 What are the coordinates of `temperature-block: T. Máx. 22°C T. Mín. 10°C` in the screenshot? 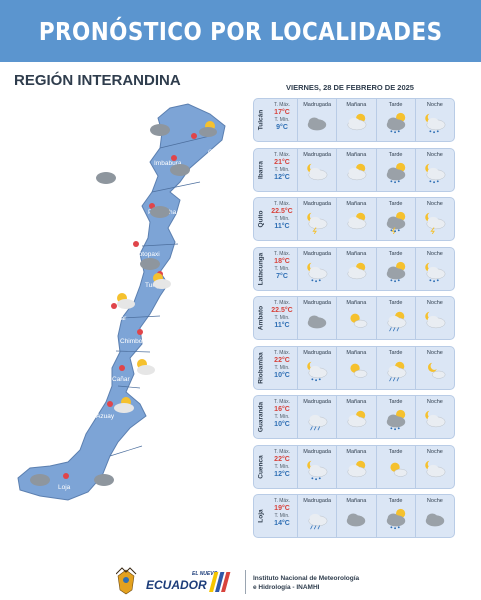 It's located at (282, 368).